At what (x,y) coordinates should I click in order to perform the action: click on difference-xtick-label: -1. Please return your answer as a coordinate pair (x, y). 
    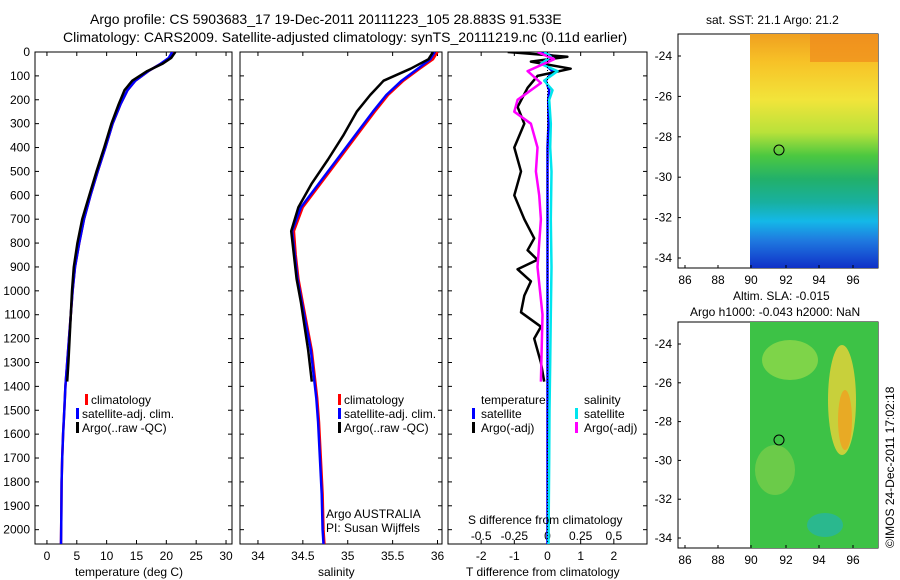
    Looking at the image, I should click on (514, 556).